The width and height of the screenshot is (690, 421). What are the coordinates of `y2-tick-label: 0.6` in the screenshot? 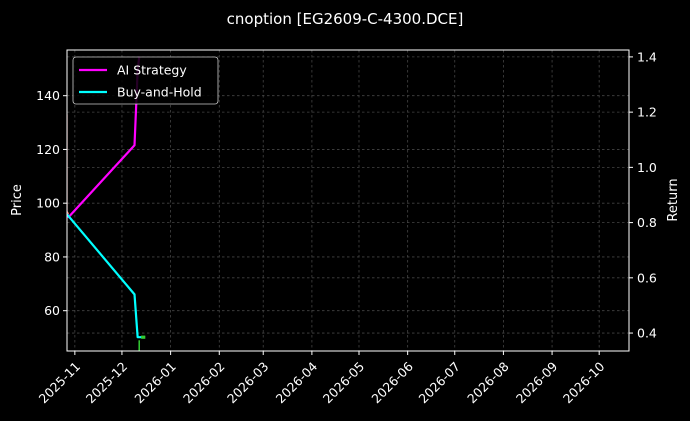 It's located at (647, 277).